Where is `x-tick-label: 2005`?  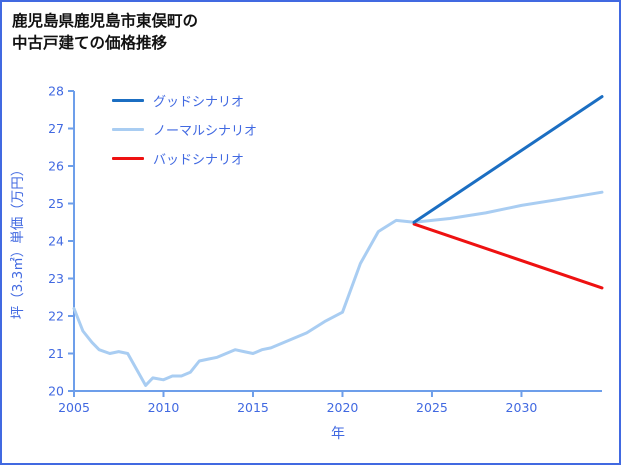 x-tick-label: 2005 is located at coordinates (74, 407).